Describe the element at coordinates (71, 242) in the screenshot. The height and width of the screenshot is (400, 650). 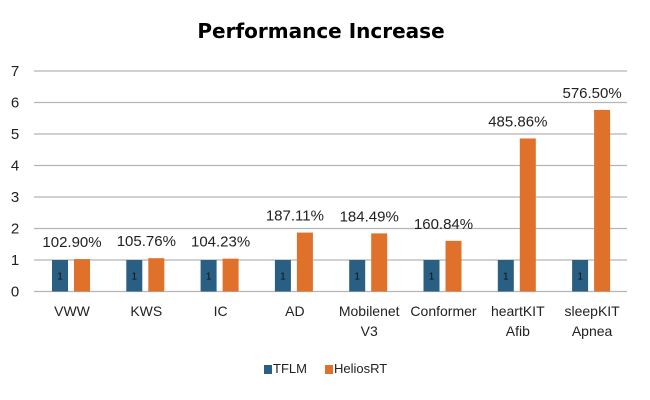
I see `heliosrt-data-label: 102.90%` at that location.